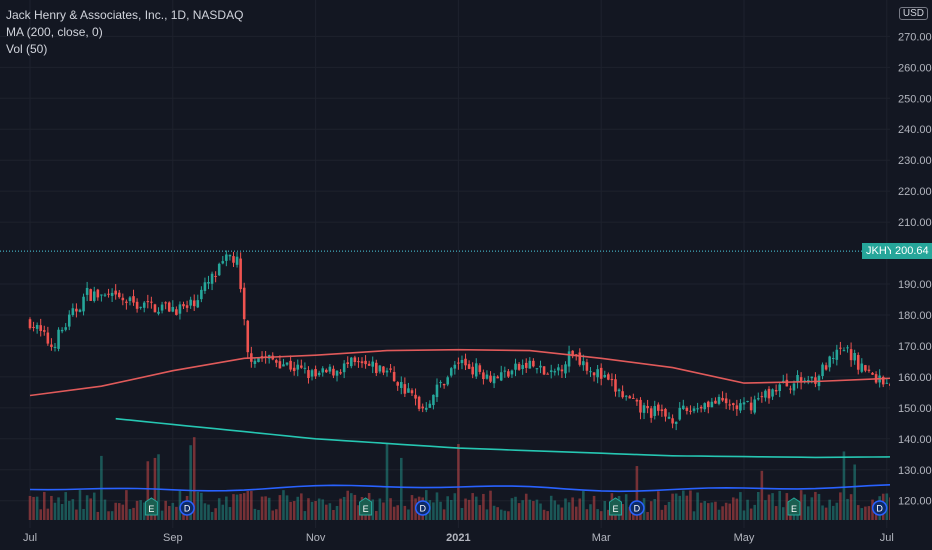  What do you see at coordinates (27, 49) in the screenshot?
I see `volume-indicator-label: Vol (50)` at bounding box center [27, 49].